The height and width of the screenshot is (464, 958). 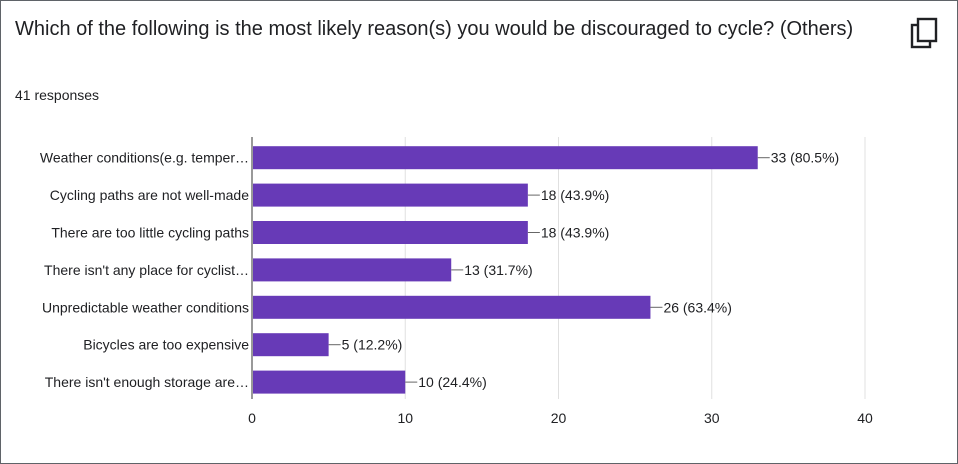 I want to click on data-label: 5 (12.2%), so click(x=372, y=345).